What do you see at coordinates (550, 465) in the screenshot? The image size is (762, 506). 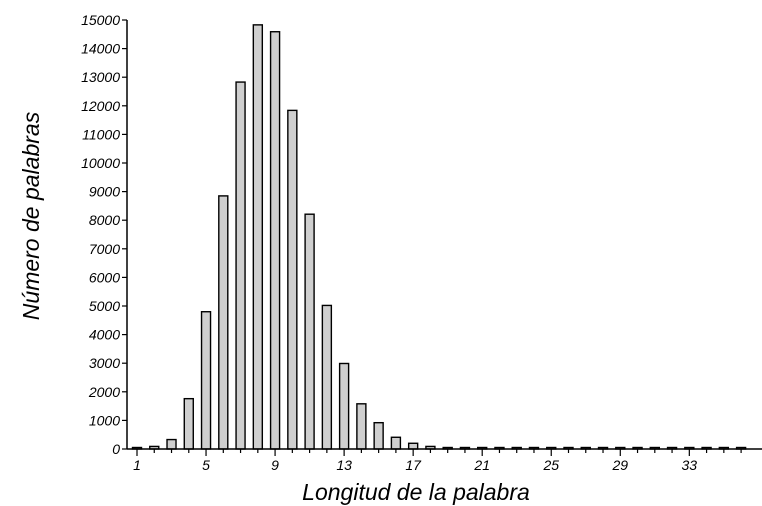 I see `x-tick-label-25: 25` at bounding box center [550, 465].